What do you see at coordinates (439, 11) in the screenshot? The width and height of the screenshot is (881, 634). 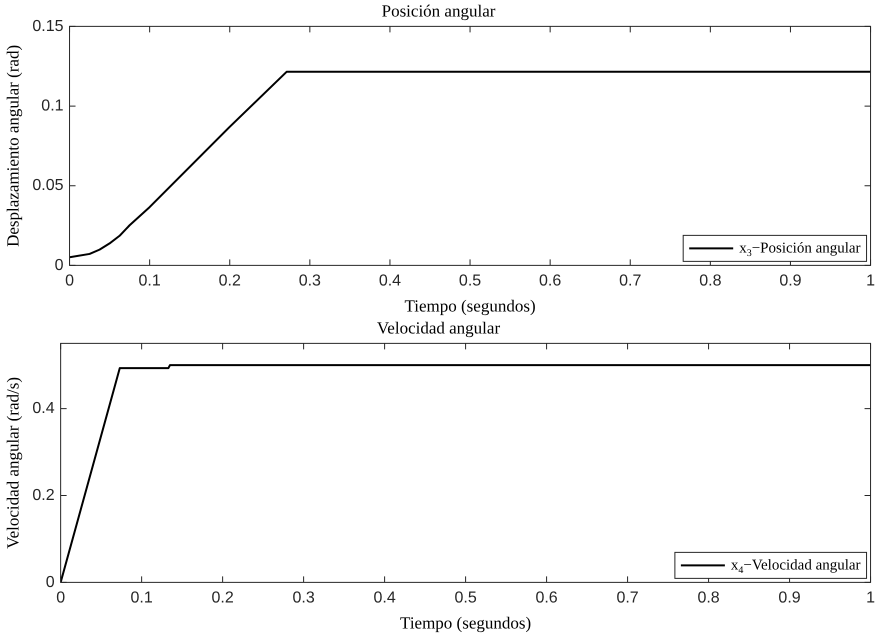 I see `chart-title: Posición angular` at bounding box center [439, 11].